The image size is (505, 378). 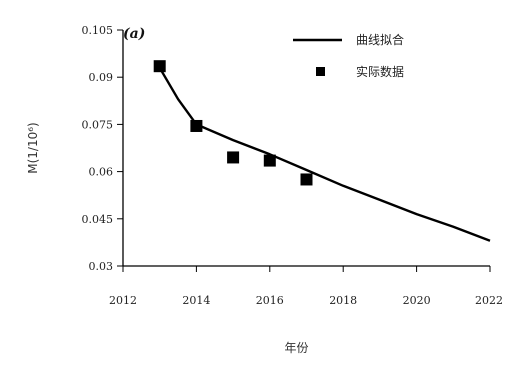 What do you see at coordinates (417, 300) in the screenshot?
I see `x-tick-label: 2020` at bounding box center [417, 300].